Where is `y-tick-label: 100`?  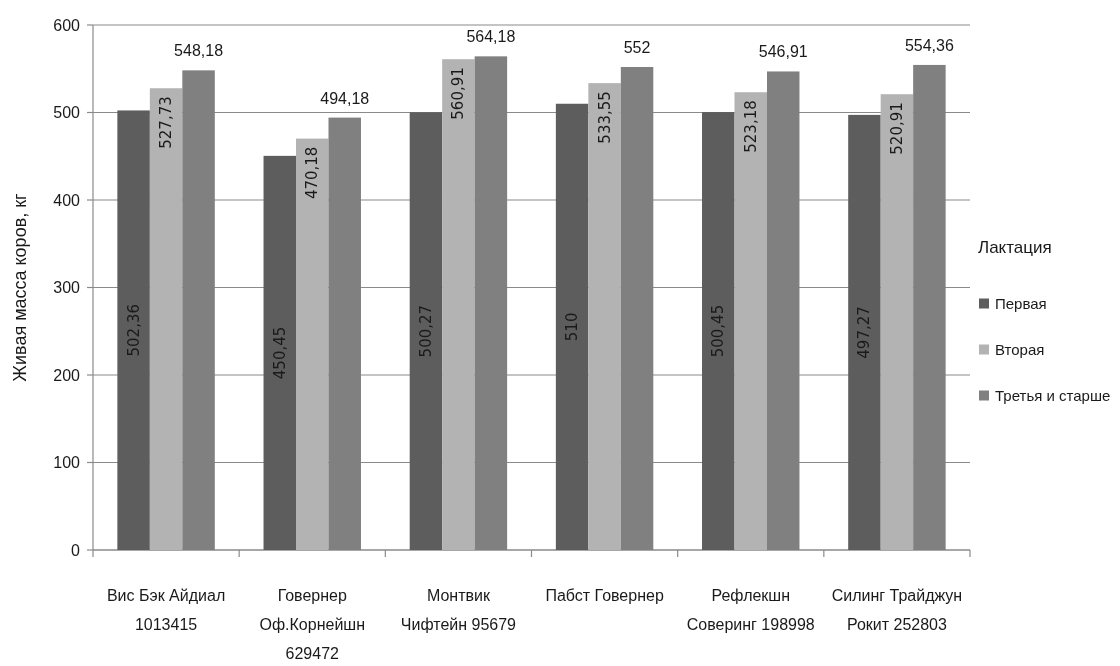 y-tick-label: 100 is located at coordinates (67, 462).